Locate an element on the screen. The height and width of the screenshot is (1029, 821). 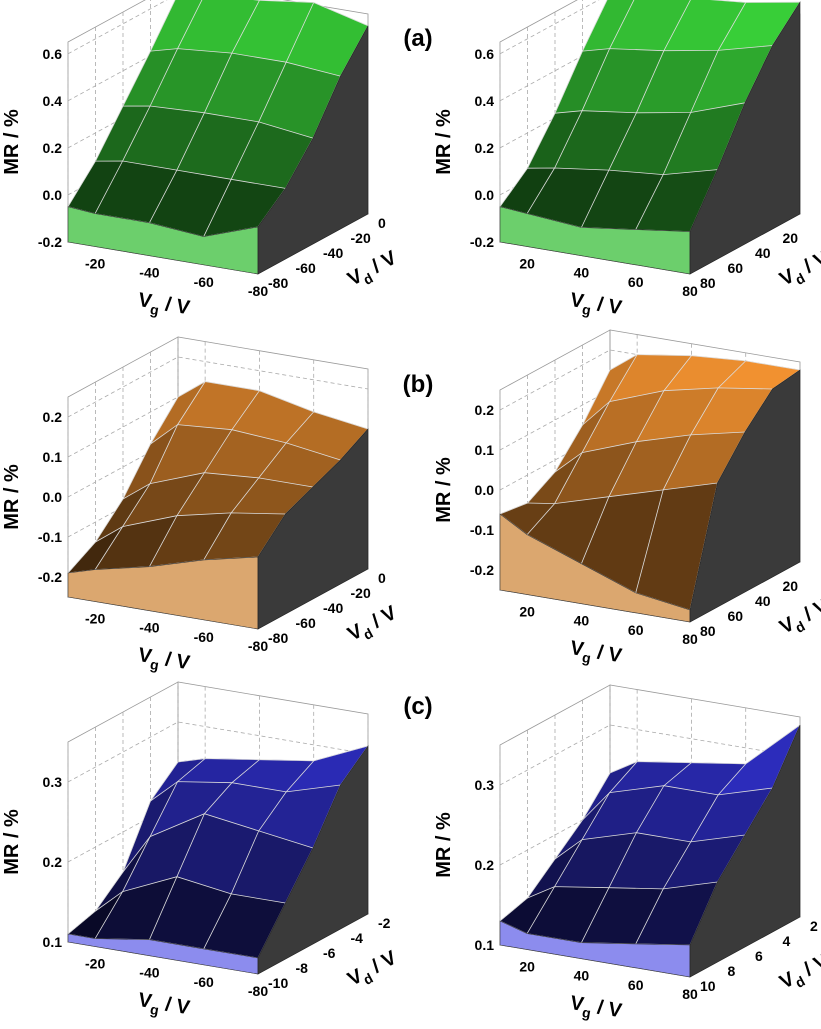
y-tick-label: 80 is located at coordinates (708, 283).